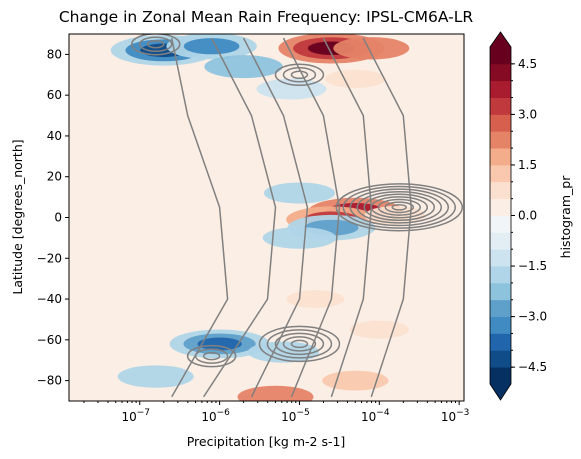 The width and height of the screenshot is (581, 459). I want to click on y-tick-label: −80, so click(49, 381).